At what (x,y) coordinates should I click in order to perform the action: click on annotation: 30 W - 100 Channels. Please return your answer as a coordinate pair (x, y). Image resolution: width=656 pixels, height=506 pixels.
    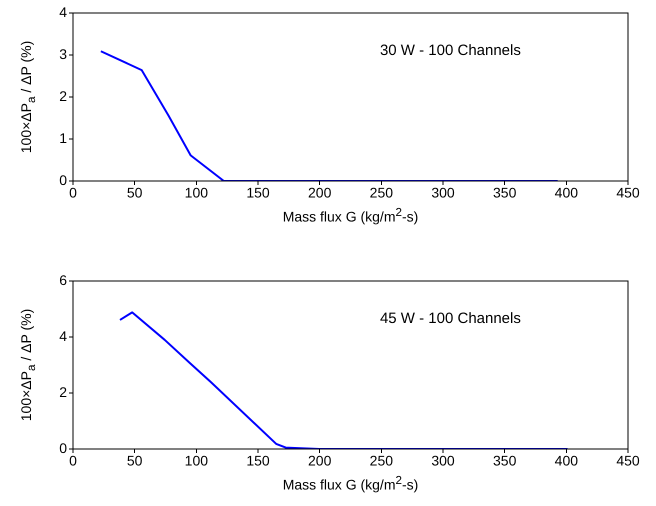
    Looking at the image, I should click on (450, 51).